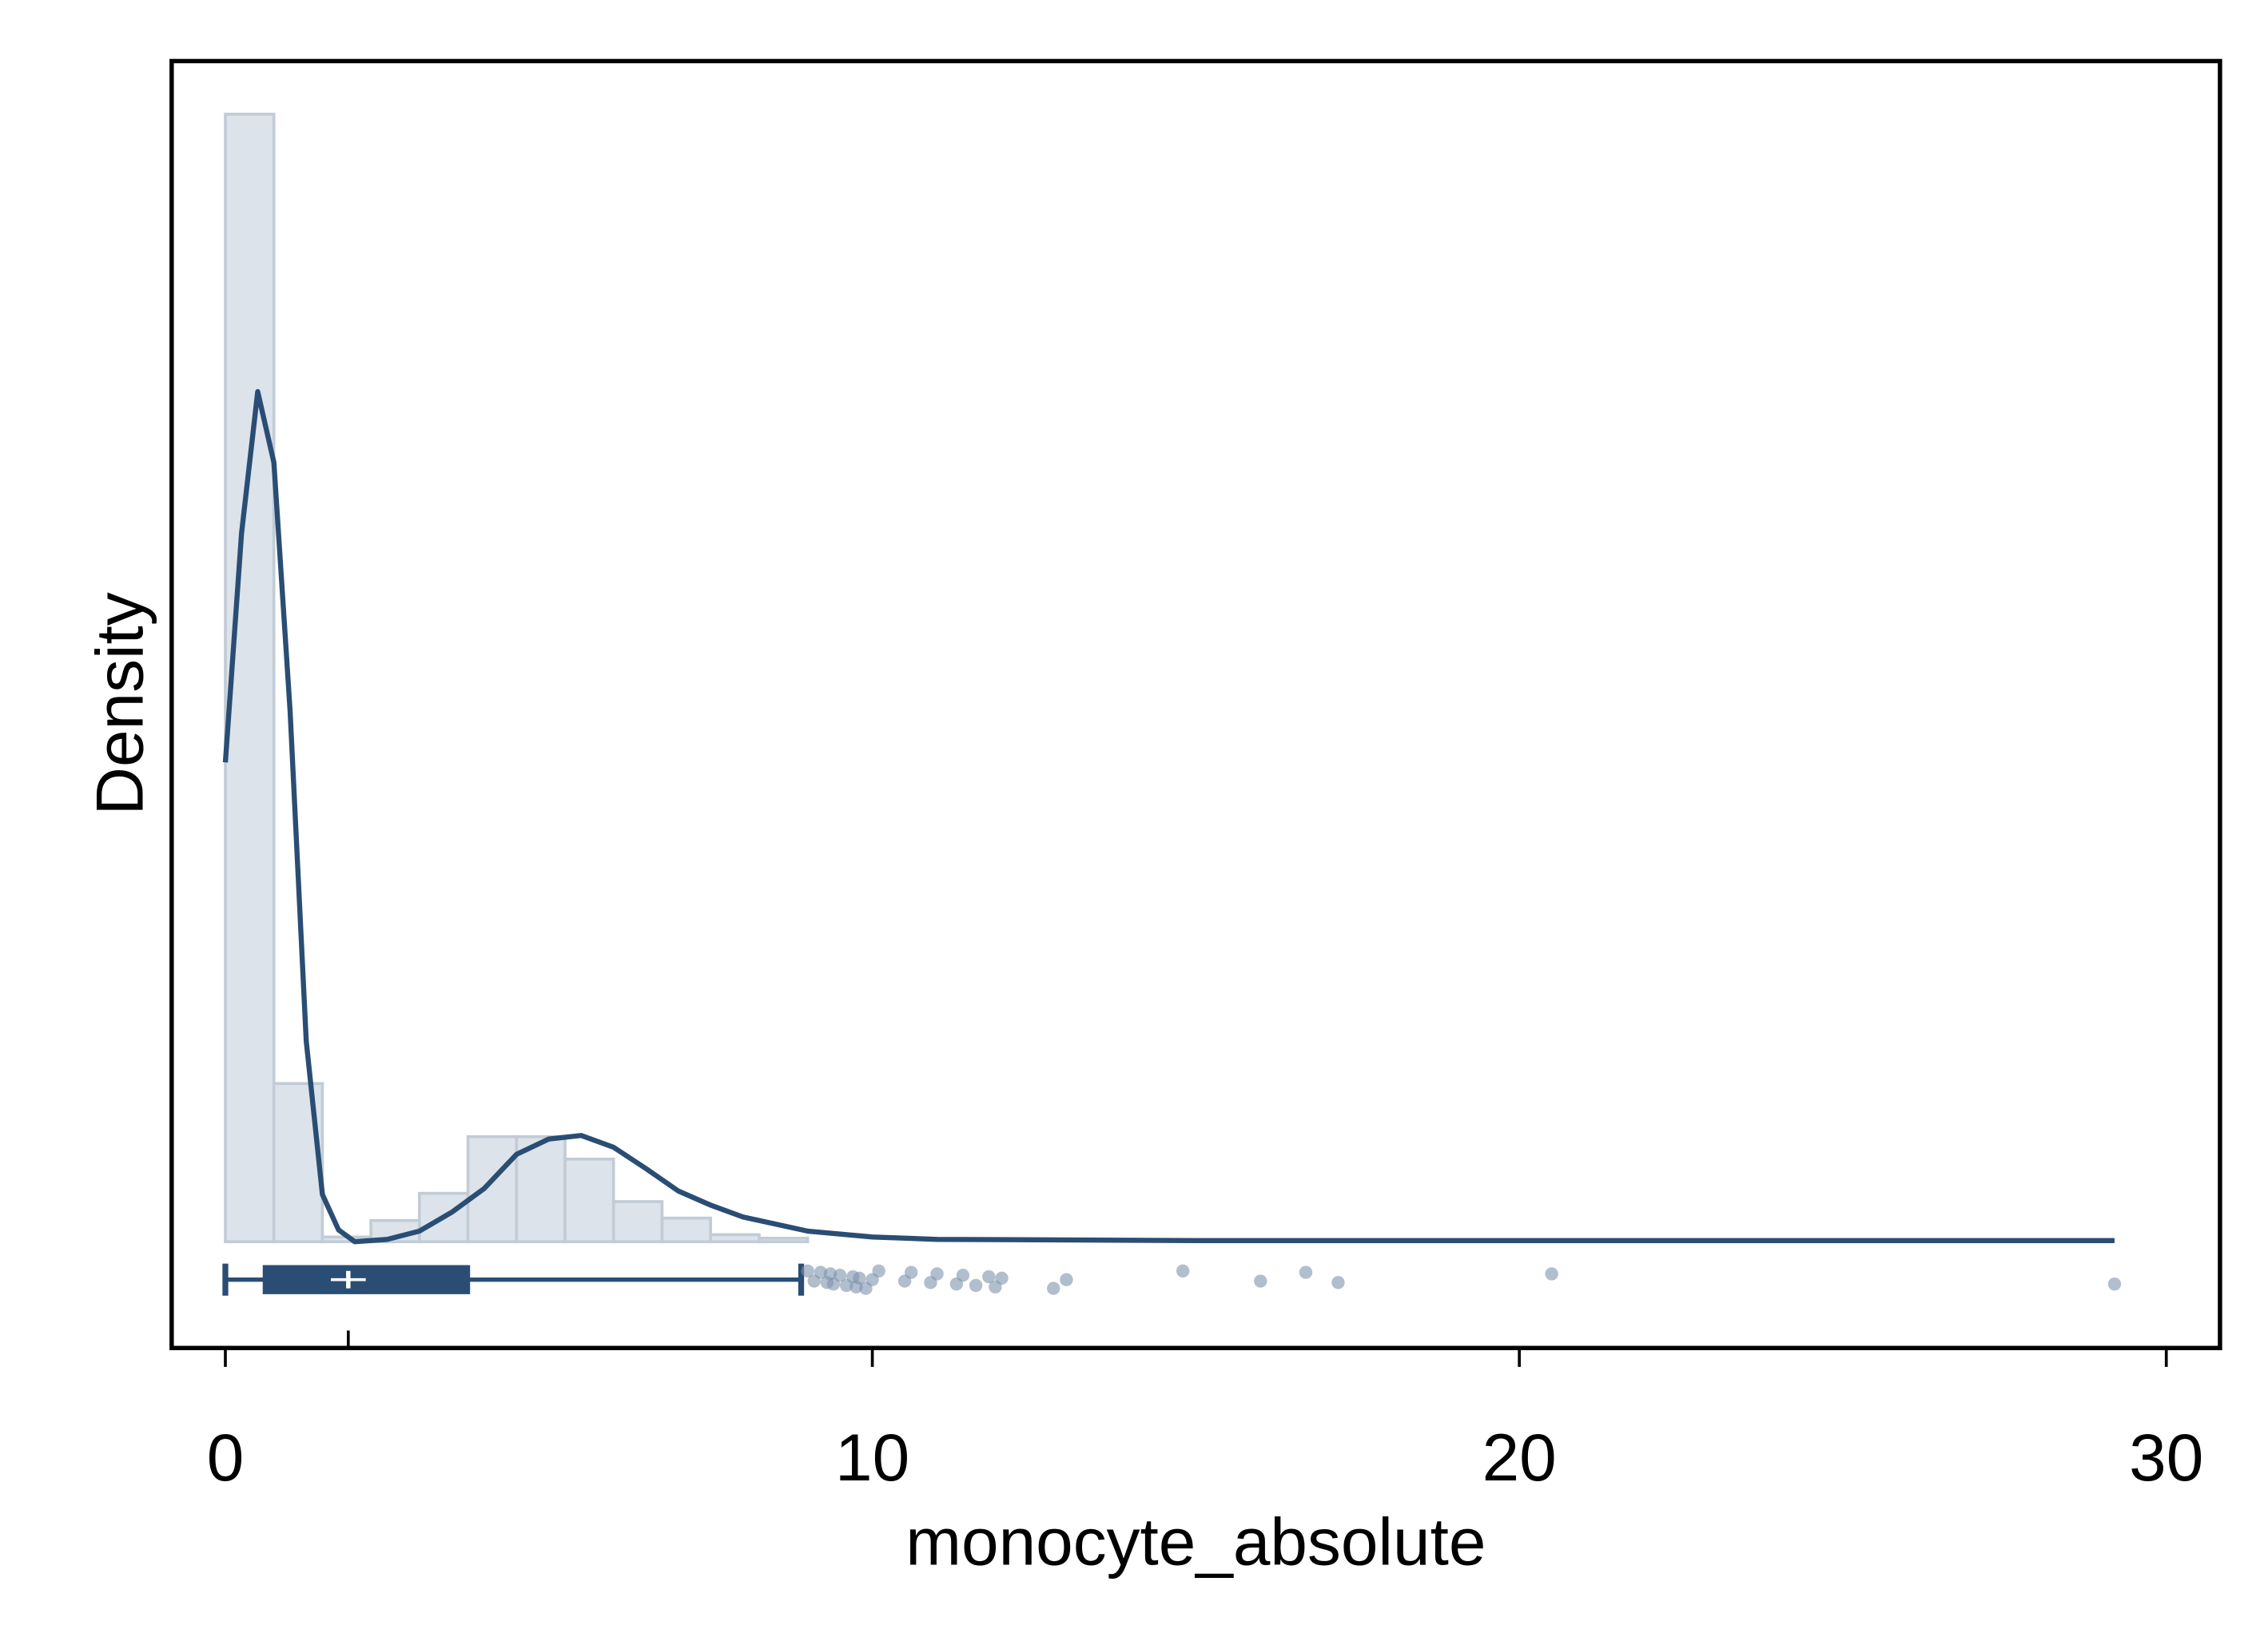 This screenshot has height=1649, width=2268. What do you see at coordinates (1519, 1457) in the screenshot?
I see `x-tick-label: 20` at bounding box center [1519, 1457].